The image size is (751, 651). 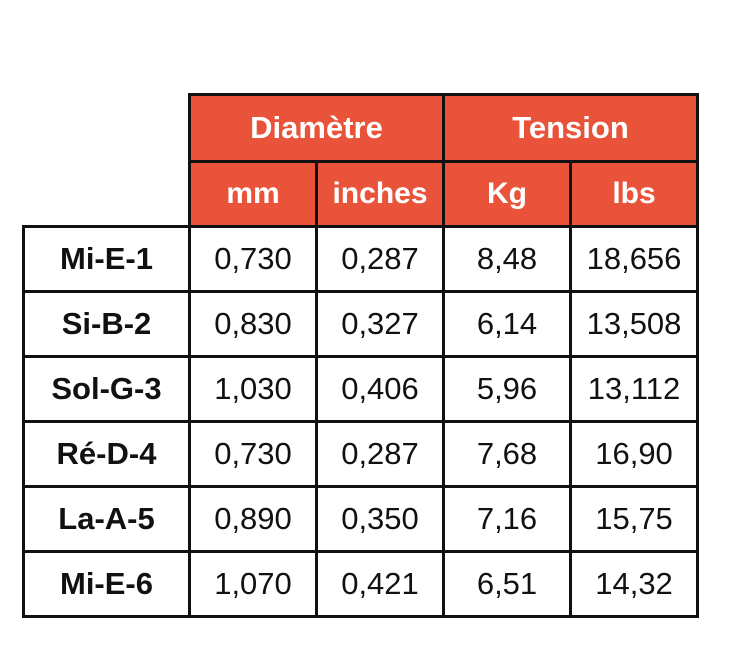 I want to click on kg-cell: 5,96, so click(x=507, y=389).